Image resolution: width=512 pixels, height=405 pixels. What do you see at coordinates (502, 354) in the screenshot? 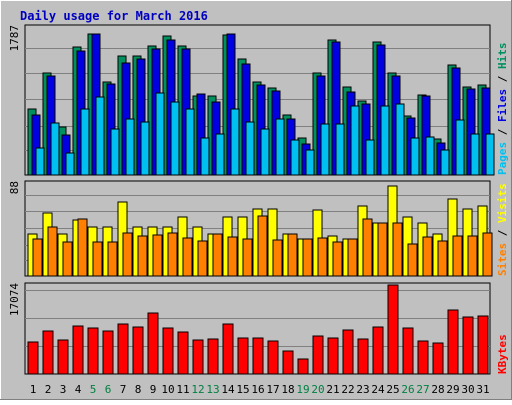
I see `legend-entry: KBytes` at bounding box center [502, 354].